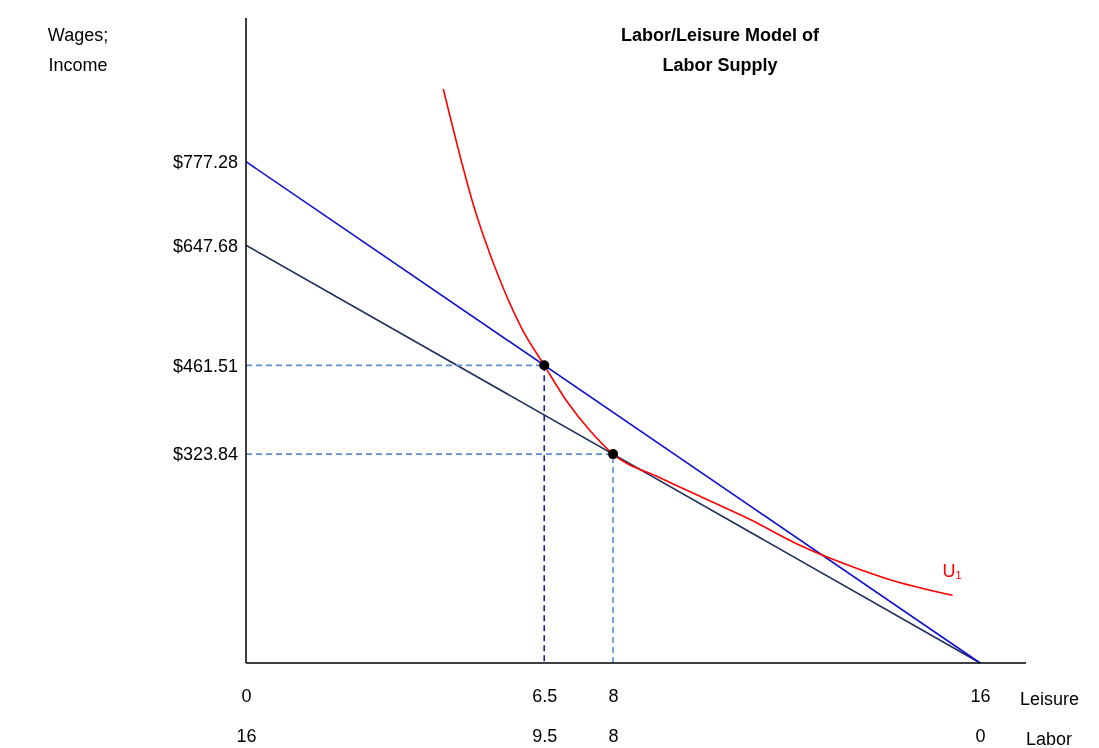 The image size is (1099, 748). I want to click on x-tick-label: 8, so click(613, 695).